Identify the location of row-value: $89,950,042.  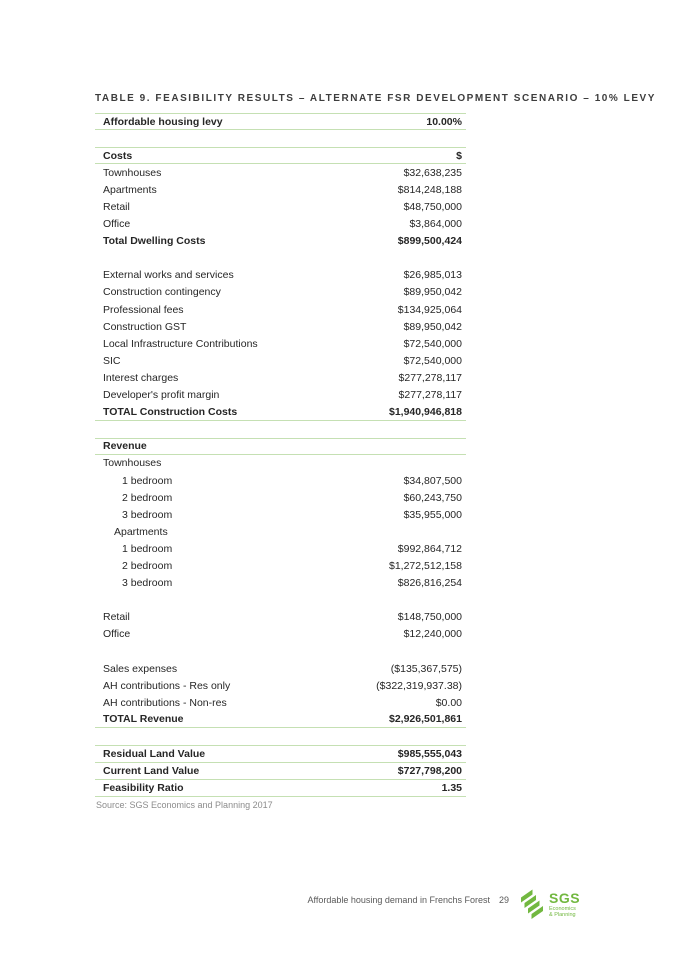
(432, 326).